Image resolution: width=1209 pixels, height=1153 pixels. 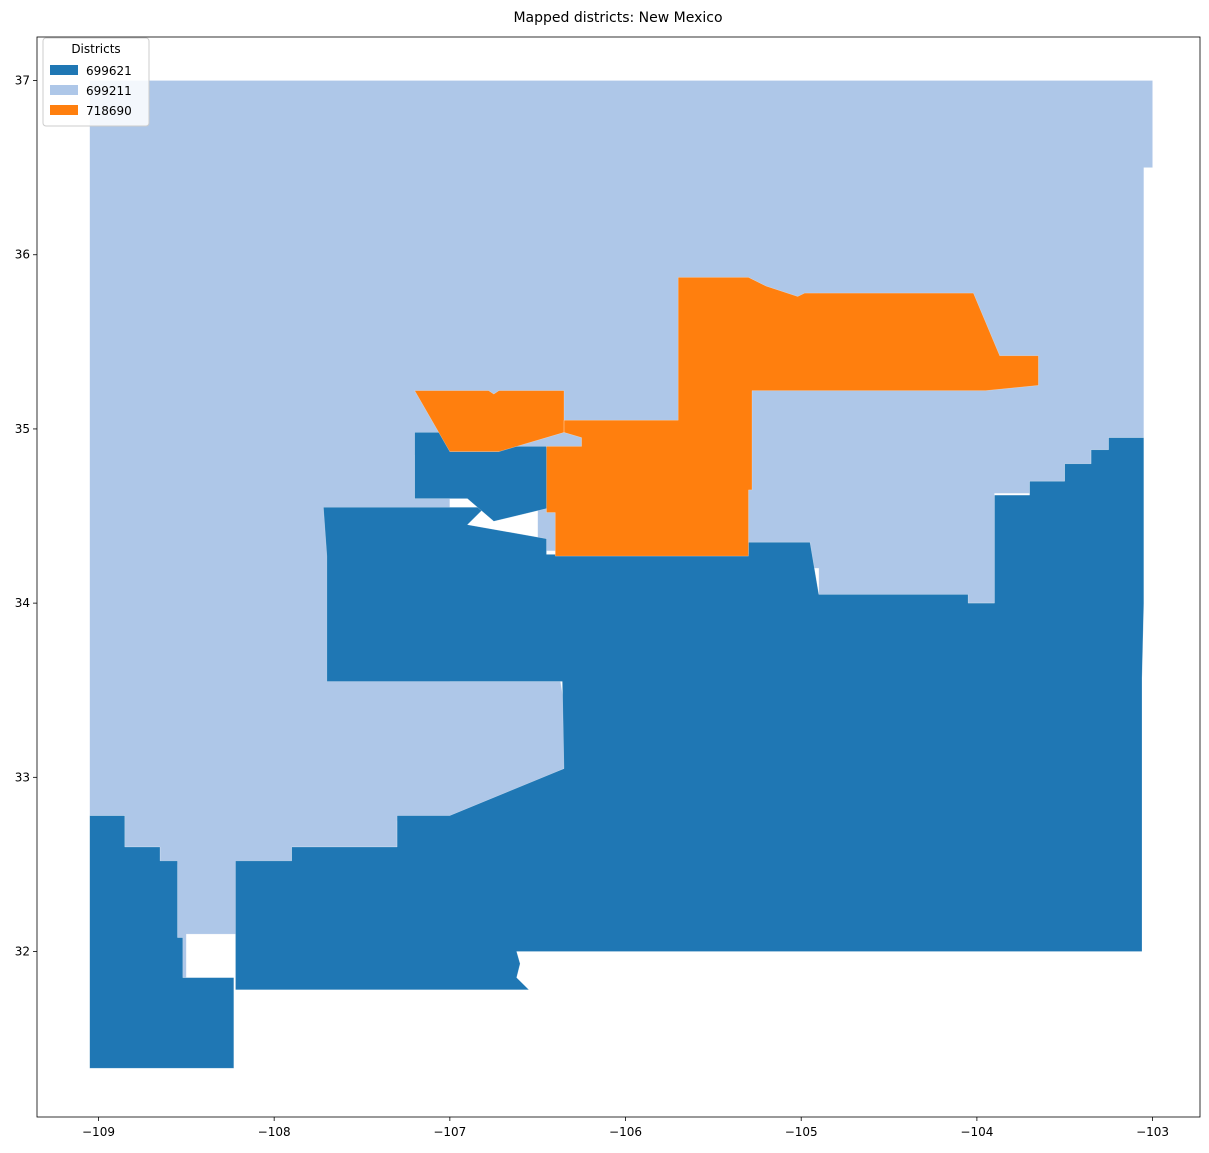 What do you see at coordinates (625, 1132) in the screenshot?
I see `x-tick-label: −106` at bounding box center [625, 1132].